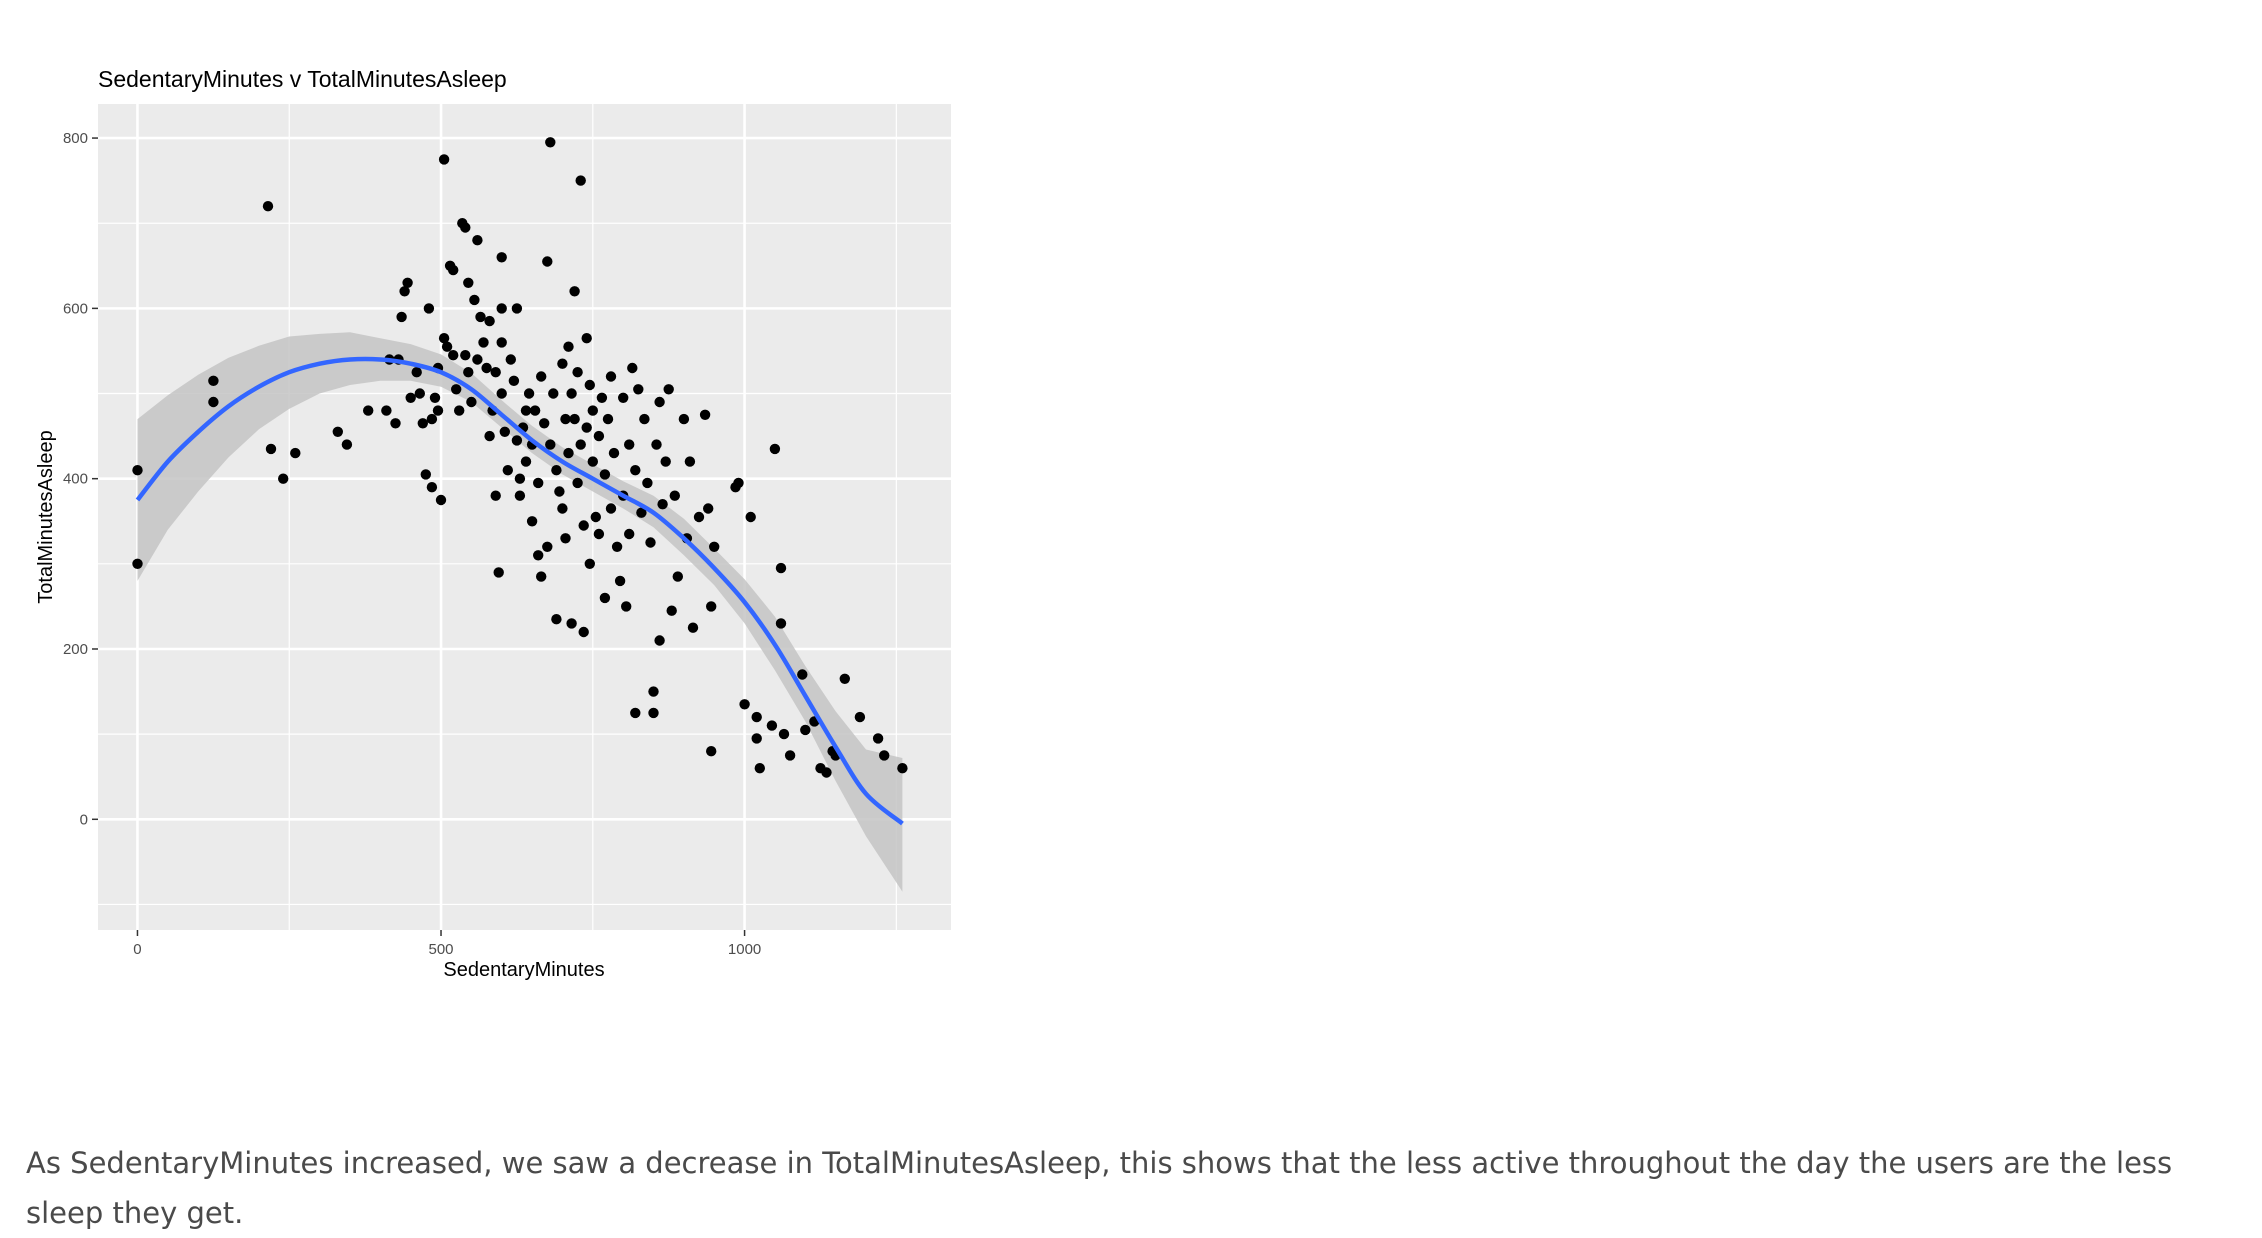 The image size is (2262, 1238). I want to click on x-tick-label: 1000, so click(744, 949).